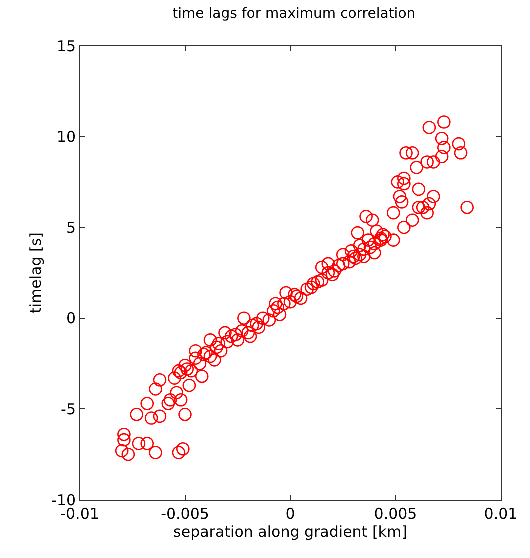 Image resolution: width=530 pixels, height=558 pixels. What do you see at coordinates (291, 514) in the screenshot?
I see `x-tick-label: 0` at bounding box center [291, 514].